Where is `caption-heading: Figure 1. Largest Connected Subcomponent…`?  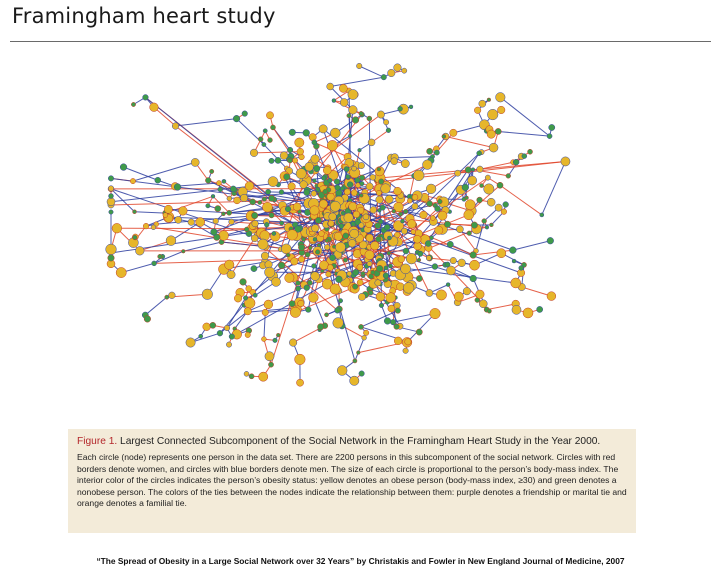 caption-heading: Figure 1. Largest Connected Subcomponent… is located at coordinates (352, 441).